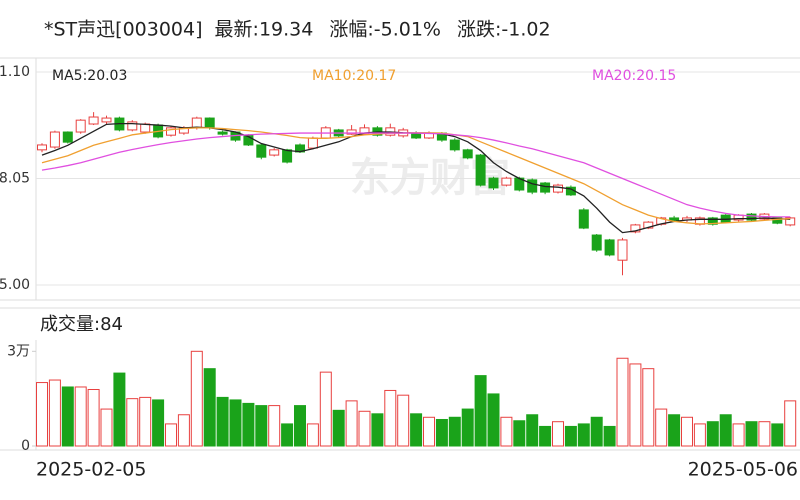 The image size is (800, 500). I want to click on stock-name: *ST声迅[003004], so click(123, 30).